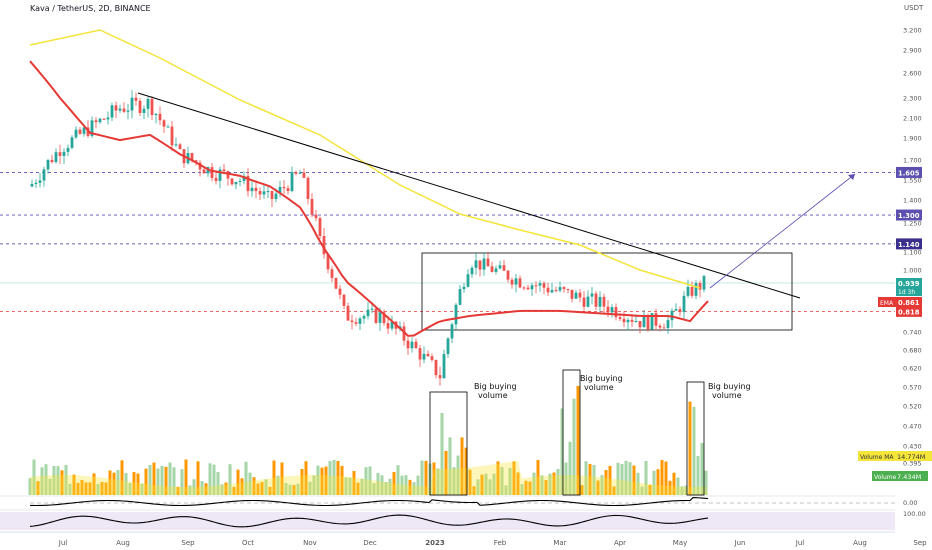 This screenshot has width=932, height=550. What do you see at coordinates (912, 427) in the screenshot?
I see `price-tick-label: 0.470` at bounding box center [912, 427].